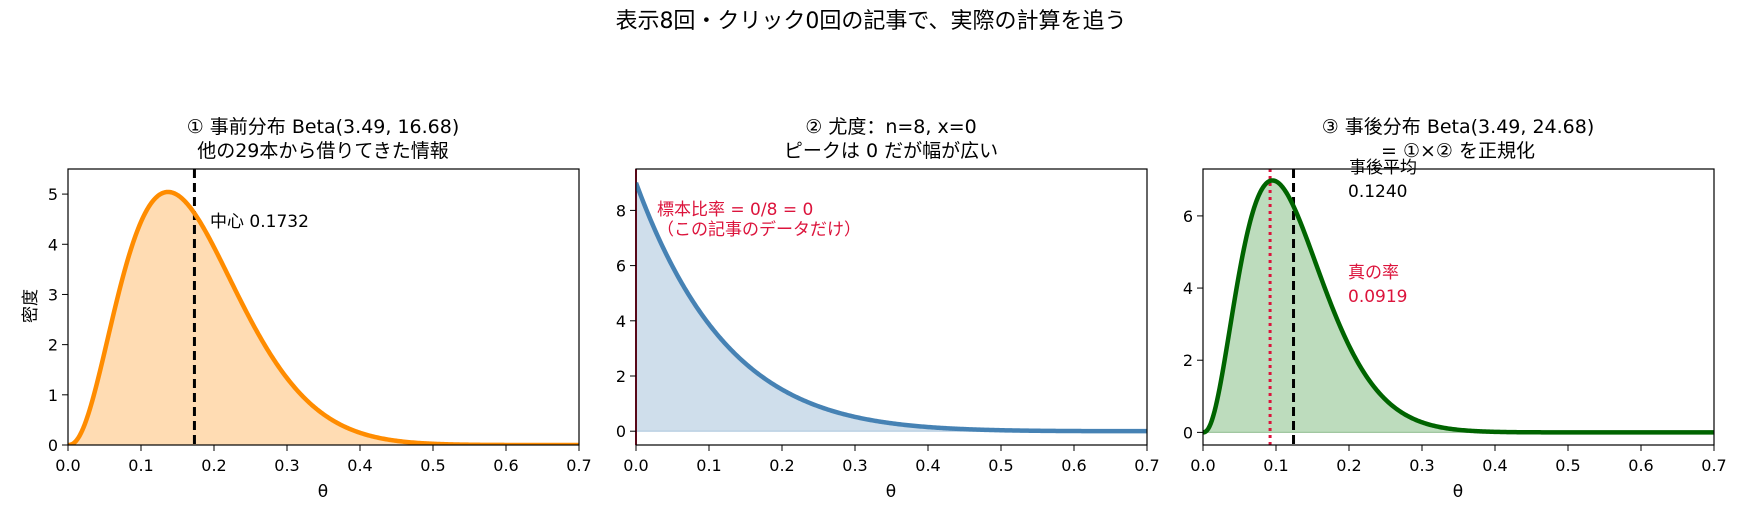 The image size is (1742, 520). I want to click on panel-3-annotation-true-rate-label: 真の率, so click(1373, 273).